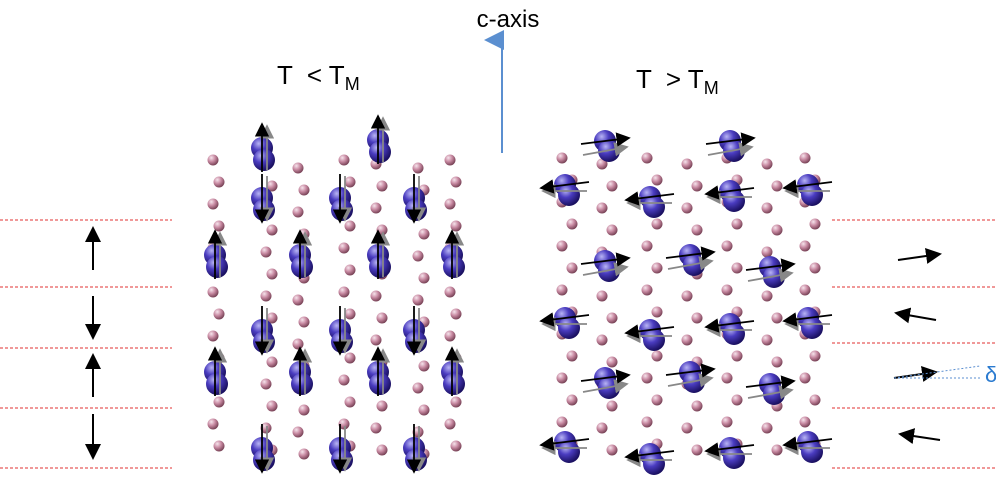 The image size is (996, 487). Describe the element at coordinates (937, 372) in the screenshot. I see `angle-ref` at that location.